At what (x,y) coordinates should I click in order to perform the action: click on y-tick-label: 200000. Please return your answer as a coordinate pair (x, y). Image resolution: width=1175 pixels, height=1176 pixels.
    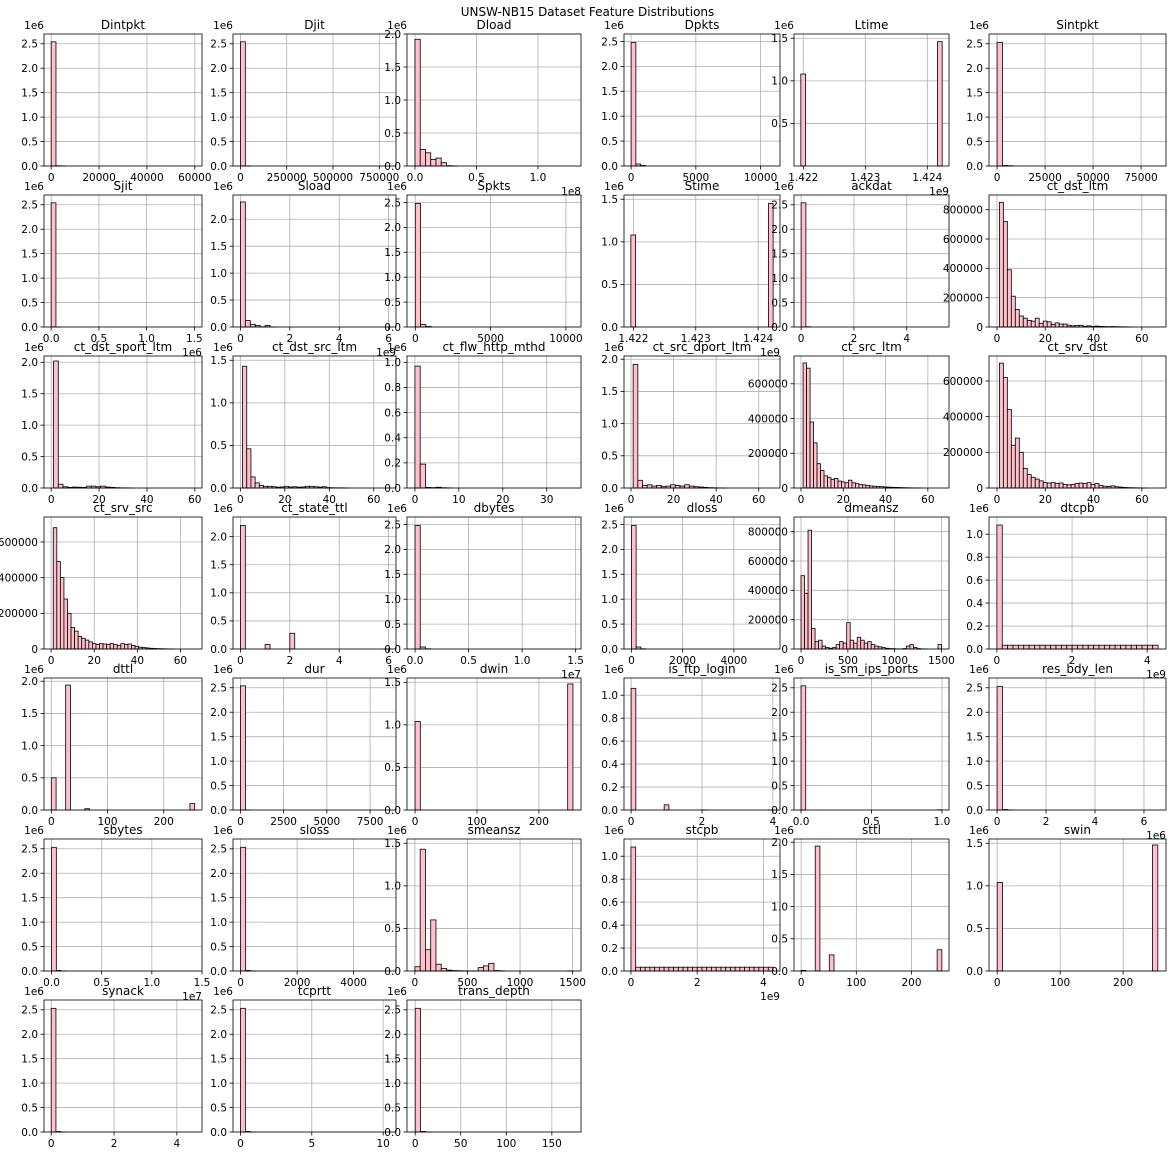
    Looking at the image, I should click on (768, 620).